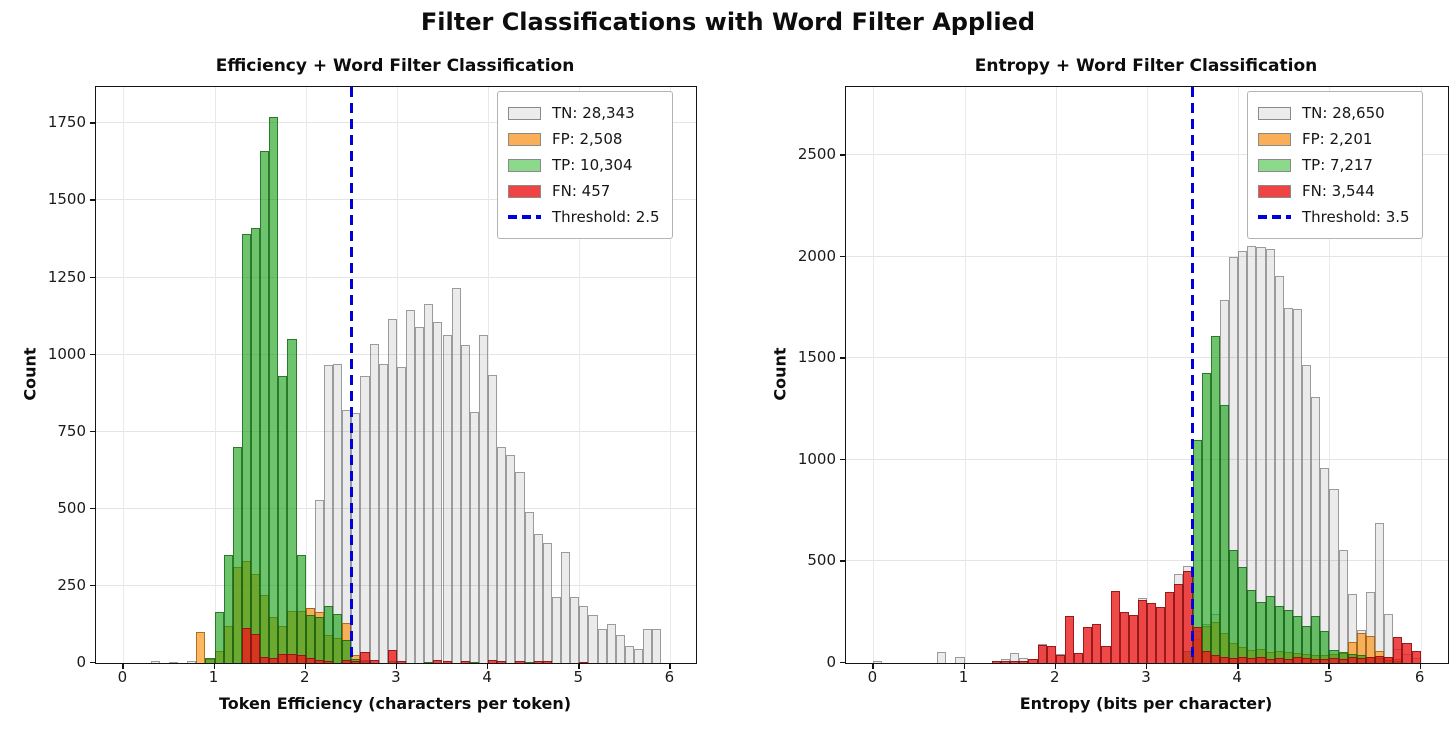  Describe the element at coordinates (592, 165) in the screenshot. I see `legend-label: TP: 10,304` at that location.